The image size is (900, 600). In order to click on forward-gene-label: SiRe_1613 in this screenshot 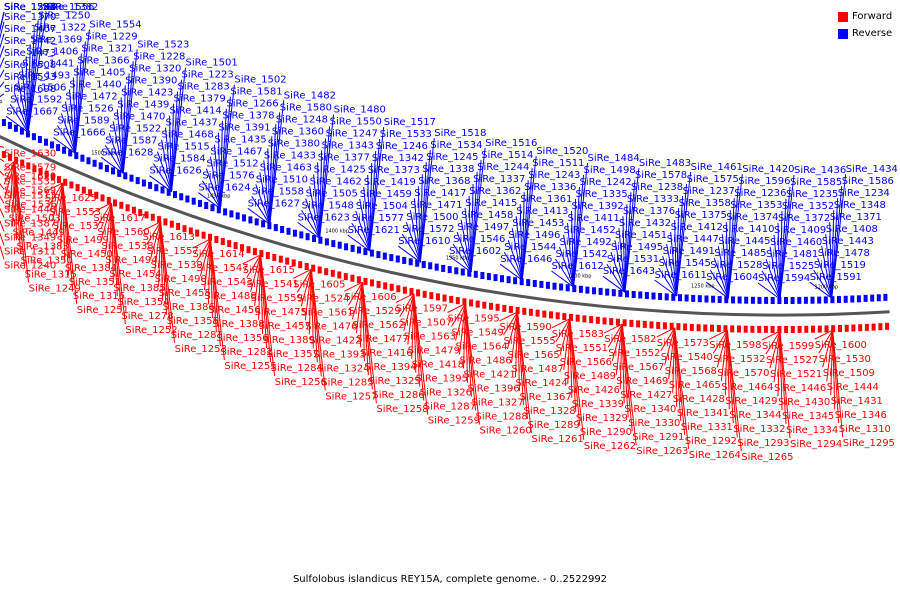, I will do `click(169, 237)`.